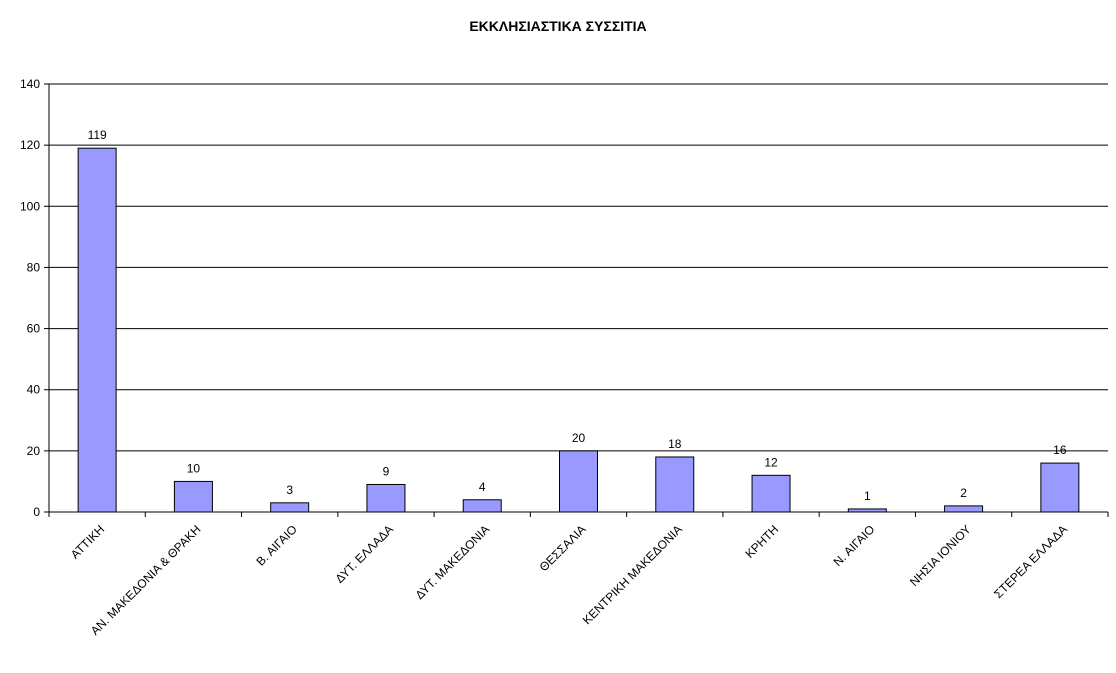  I want to click on y-tick-label: 20, so click(34, 451).